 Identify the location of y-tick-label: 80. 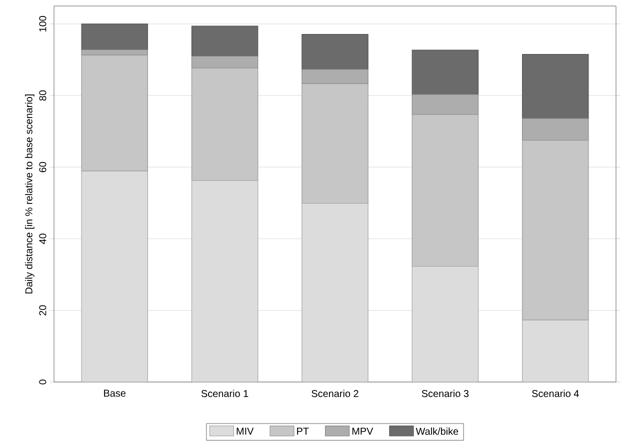
(42, 95).